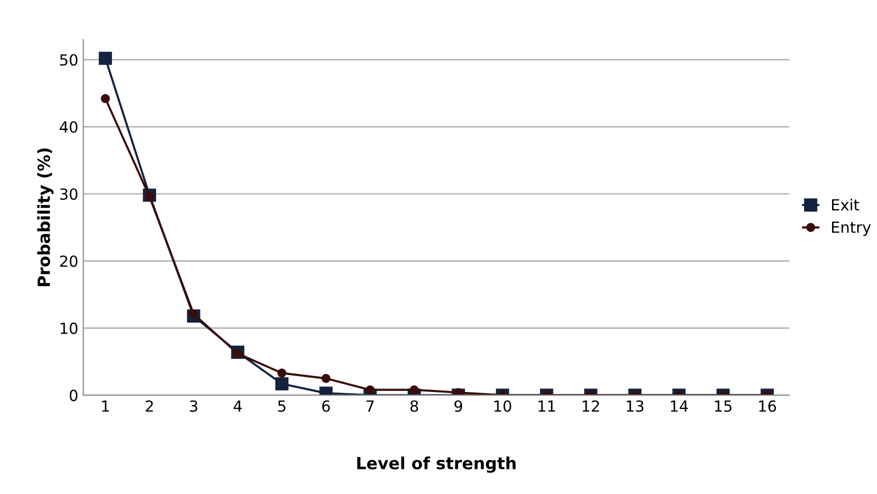  I want to click on x-tick-label: 8, so click(414, 406).